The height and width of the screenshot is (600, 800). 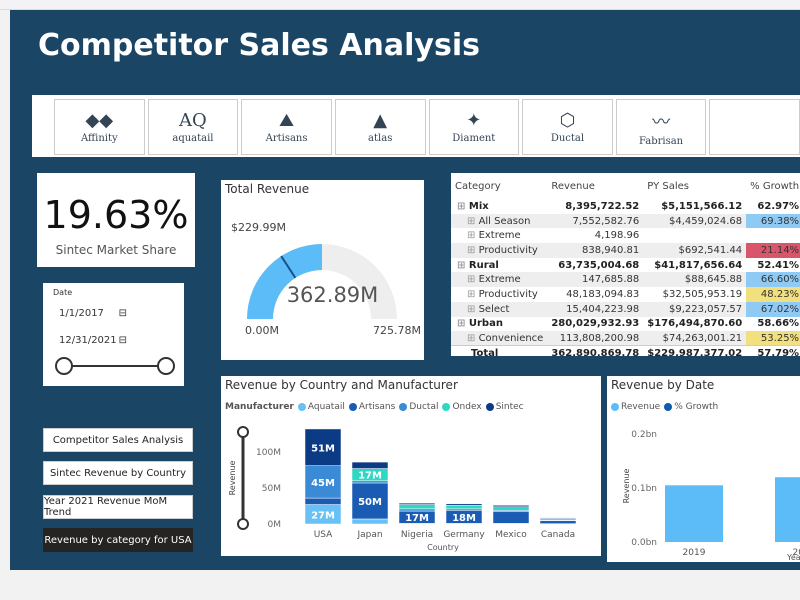 I want to click on revenue-cell: 7,552,582.76, so click(x=595, y=221).